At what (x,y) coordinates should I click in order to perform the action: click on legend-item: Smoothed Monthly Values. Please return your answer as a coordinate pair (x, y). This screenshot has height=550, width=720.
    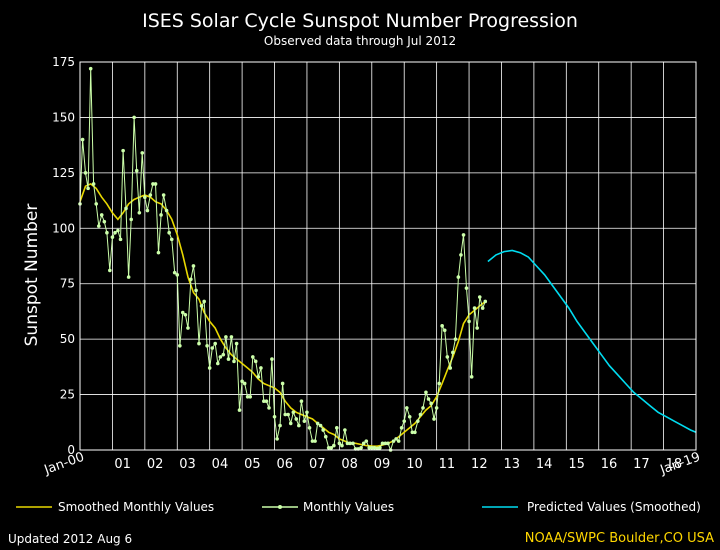
    Looking at the image, I should click on (115, 507).